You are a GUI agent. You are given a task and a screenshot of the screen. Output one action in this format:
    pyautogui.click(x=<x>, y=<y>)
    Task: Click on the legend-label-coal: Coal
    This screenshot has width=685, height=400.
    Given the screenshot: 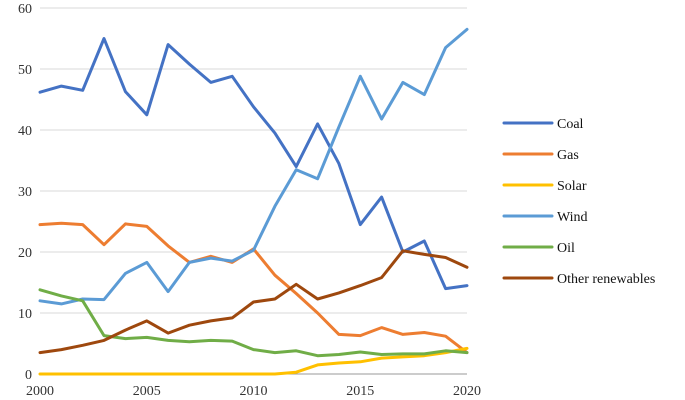 What is the action you would take?
    pyautogui.click(x=570, y=124)
    